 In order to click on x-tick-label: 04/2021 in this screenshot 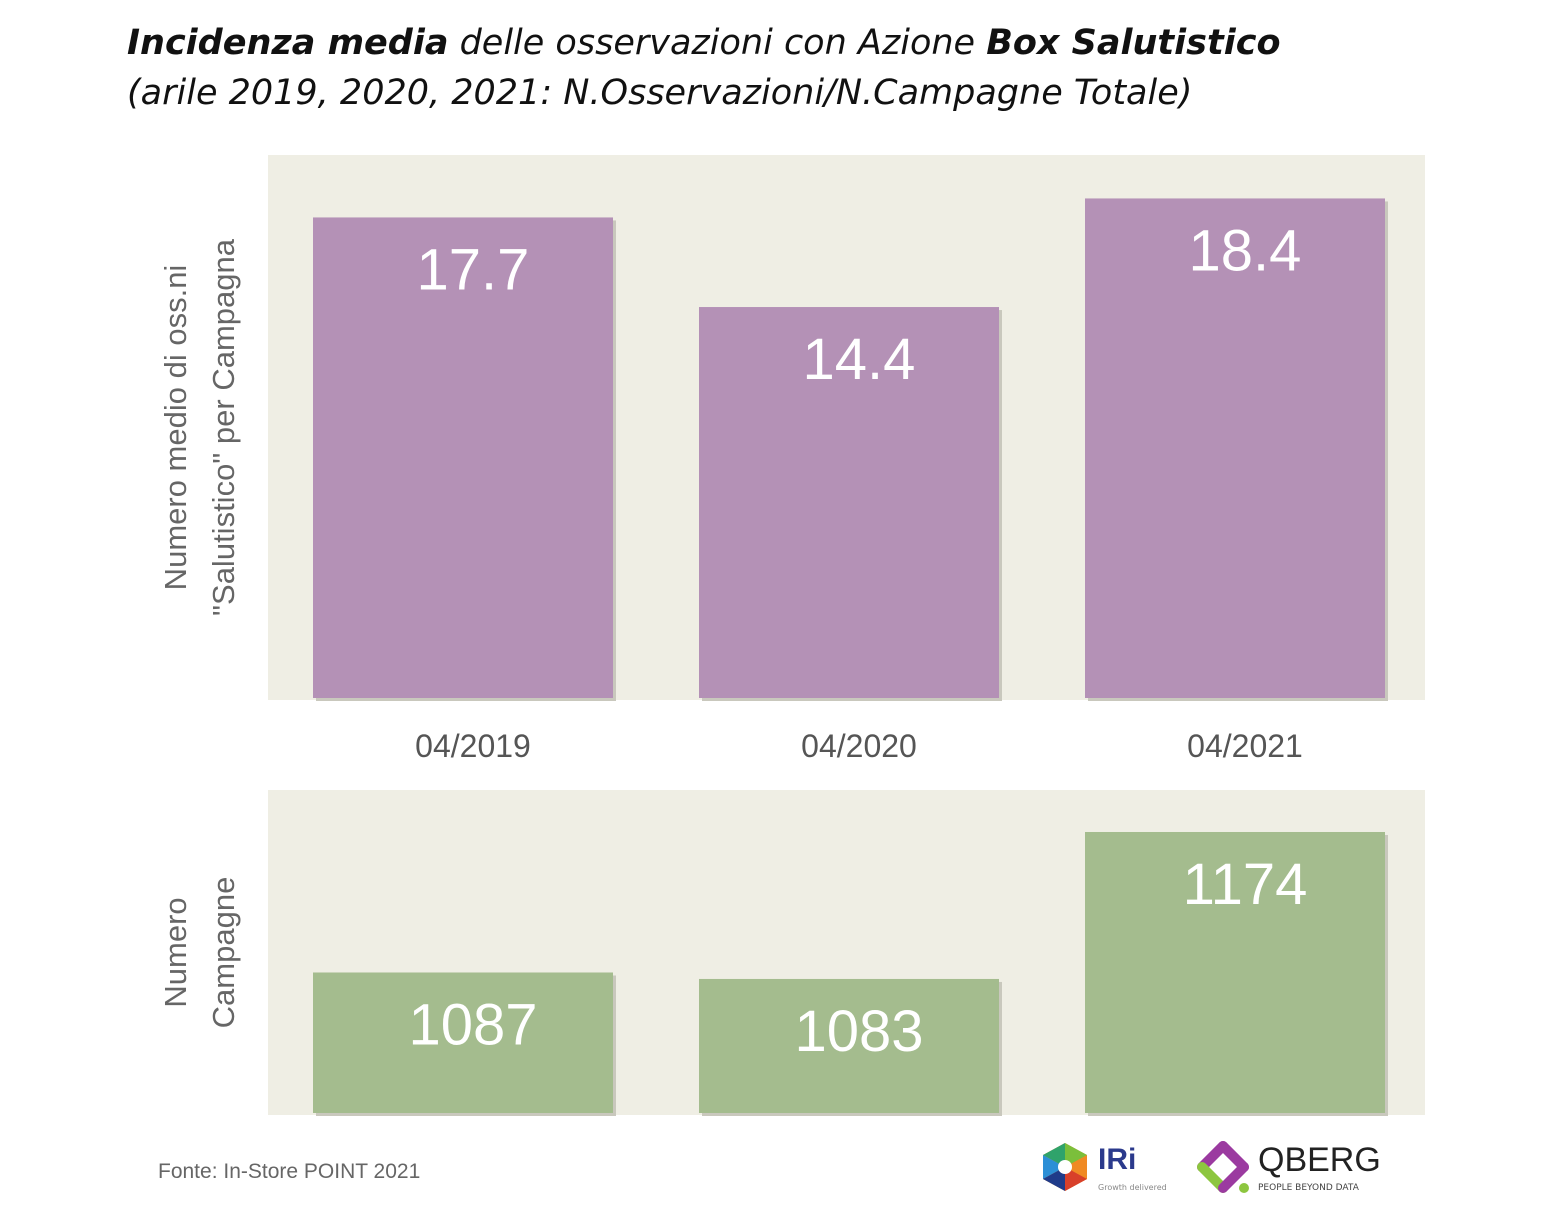, I will do `click(1245, 746)`.